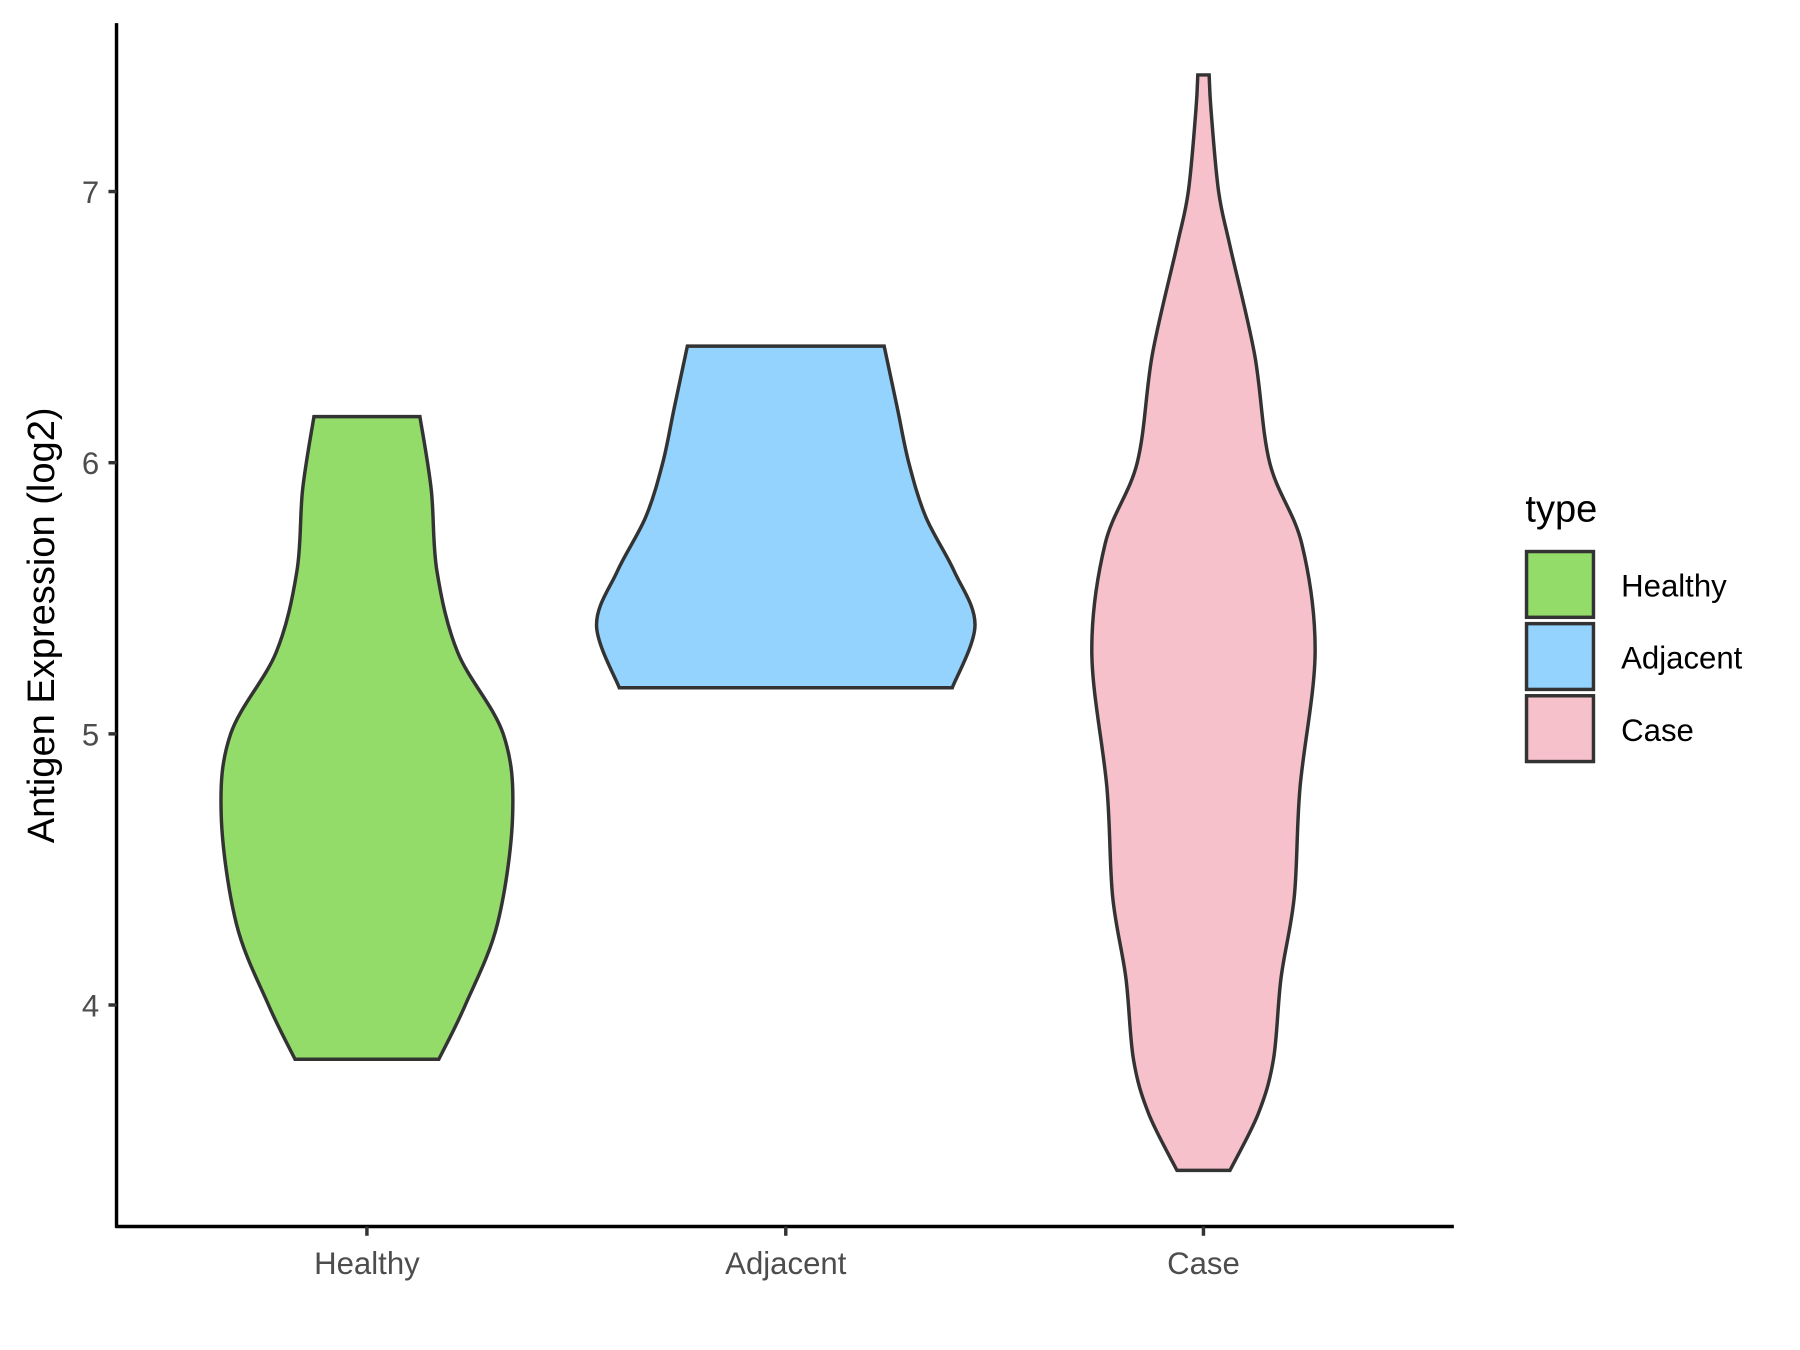 The image size is (1800, 1350). What do you see at coordinates (1560, 584) in the screenshot?
I see `legend-key-healthy` at bounding box center [1560, 584].